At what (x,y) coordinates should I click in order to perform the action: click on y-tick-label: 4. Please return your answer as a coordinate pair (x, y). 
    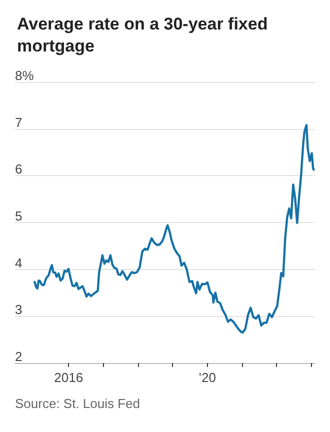
    Looking at the image, I should click on (18, 262).